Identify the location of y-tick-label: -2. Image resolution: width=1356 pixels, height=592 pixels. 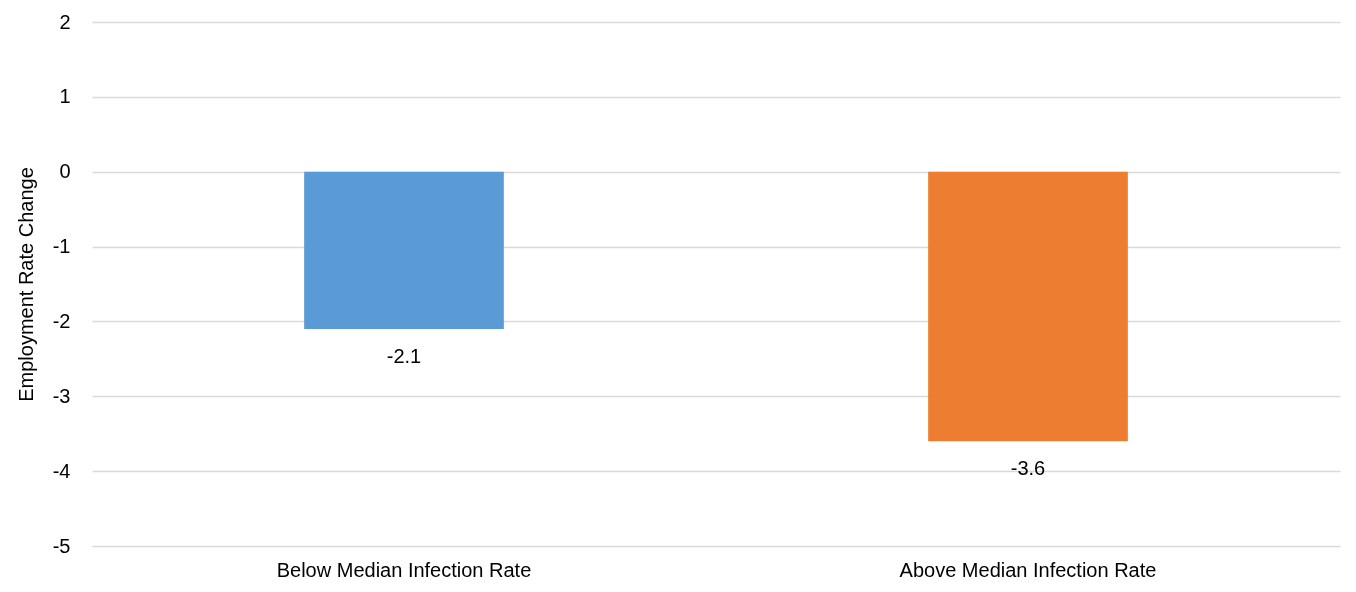
(61, 320).